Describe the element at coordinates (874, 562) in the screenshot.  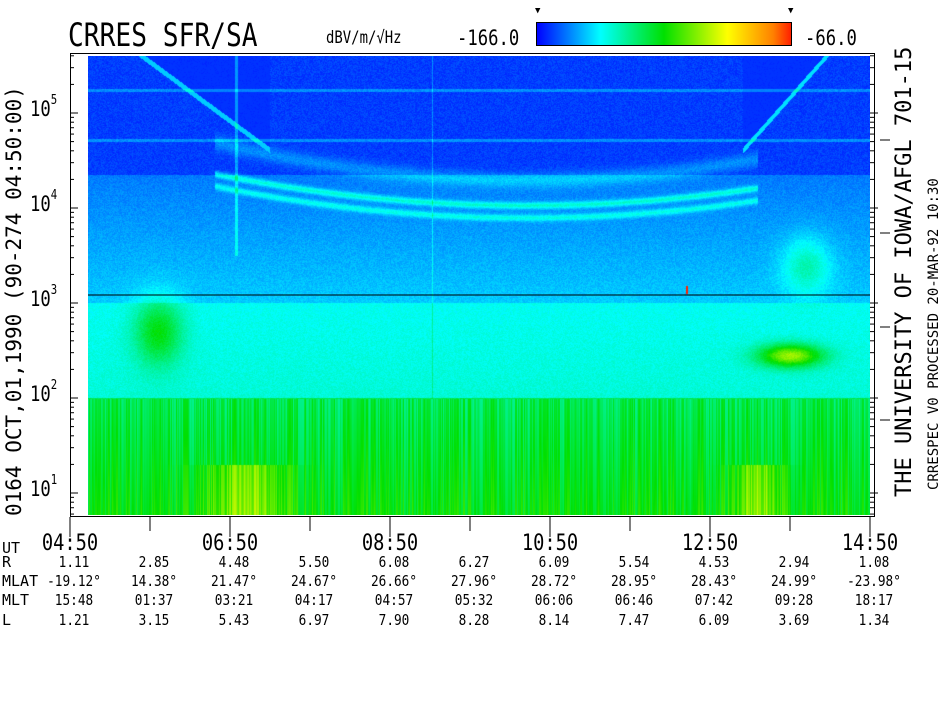
I see `ephemeris-value: 1.08` at that location.